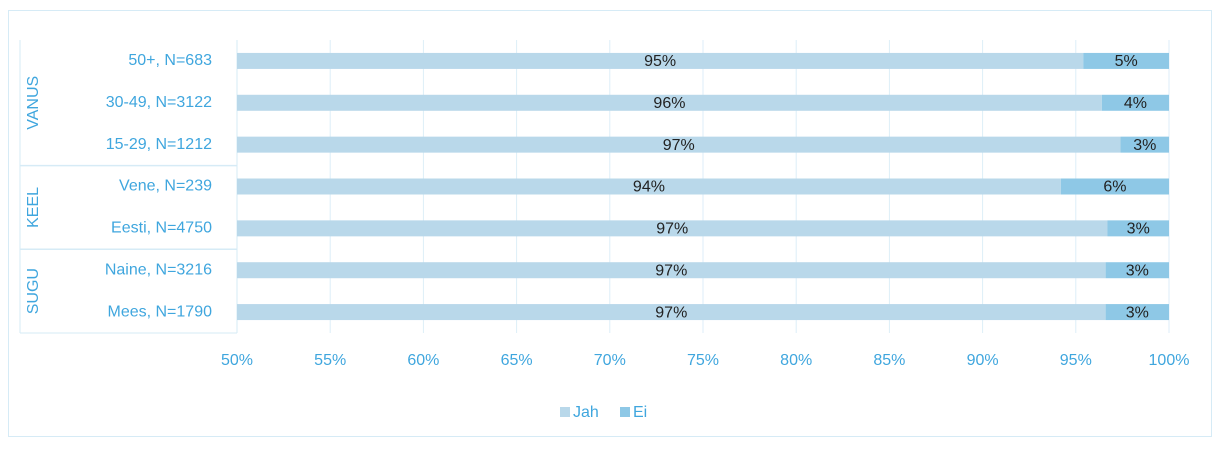 The height and width of the screenshot is (450, 1219). I want to click on x-tick-label: 60%, so click(423, 360).